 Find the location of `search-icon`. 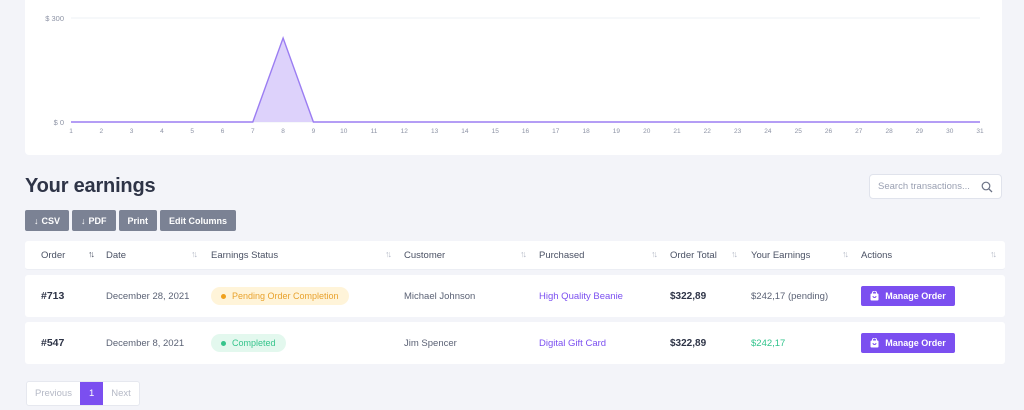

search-icon is located at coordinates (987, 187).